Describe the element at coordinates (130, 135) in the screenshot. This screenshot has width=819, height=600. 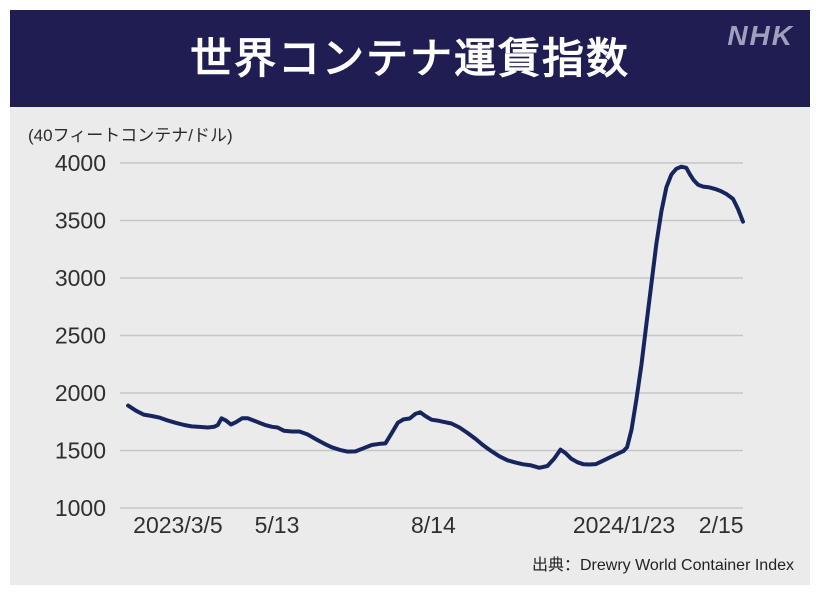
I see `y-axis-unit-label: (40フィートコンテナ/ドル)` at that location.